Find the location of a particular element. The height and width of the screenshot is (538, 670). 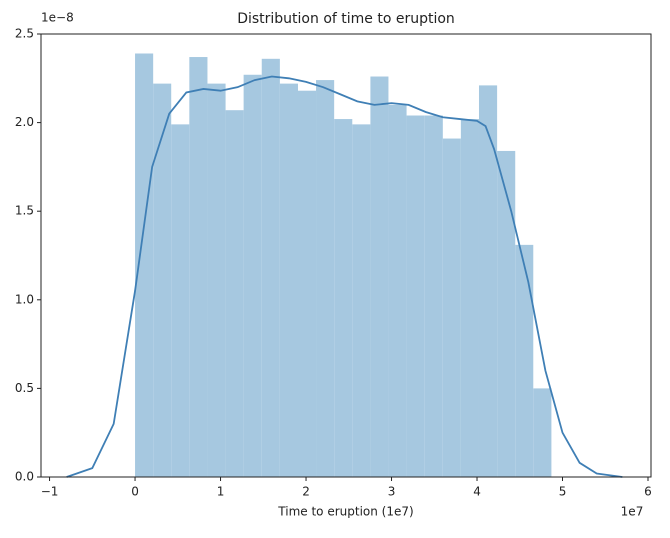

y-tick-label: 0.0 is located at coordinates (24, 477).